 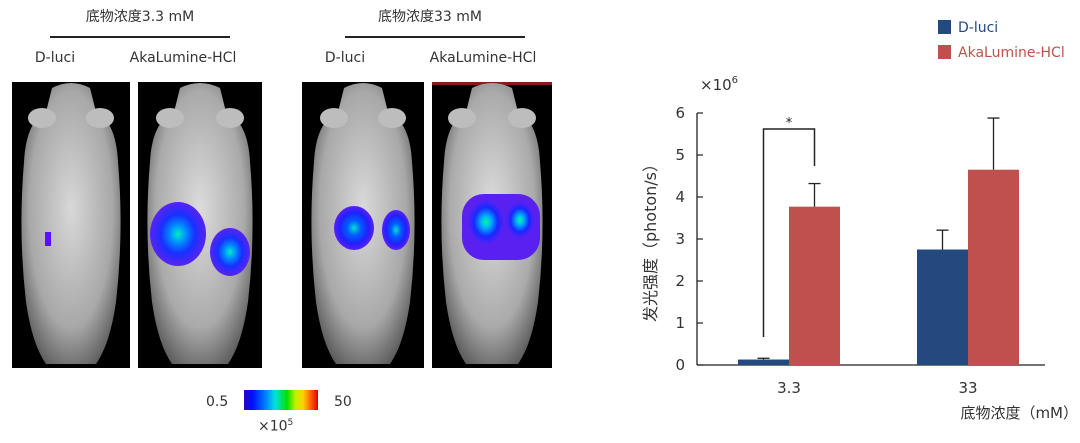 What do you see at coordinates (680, 155) in the screenshot?
I see `y-tick-label: 5` at bounding box center [680, 155].